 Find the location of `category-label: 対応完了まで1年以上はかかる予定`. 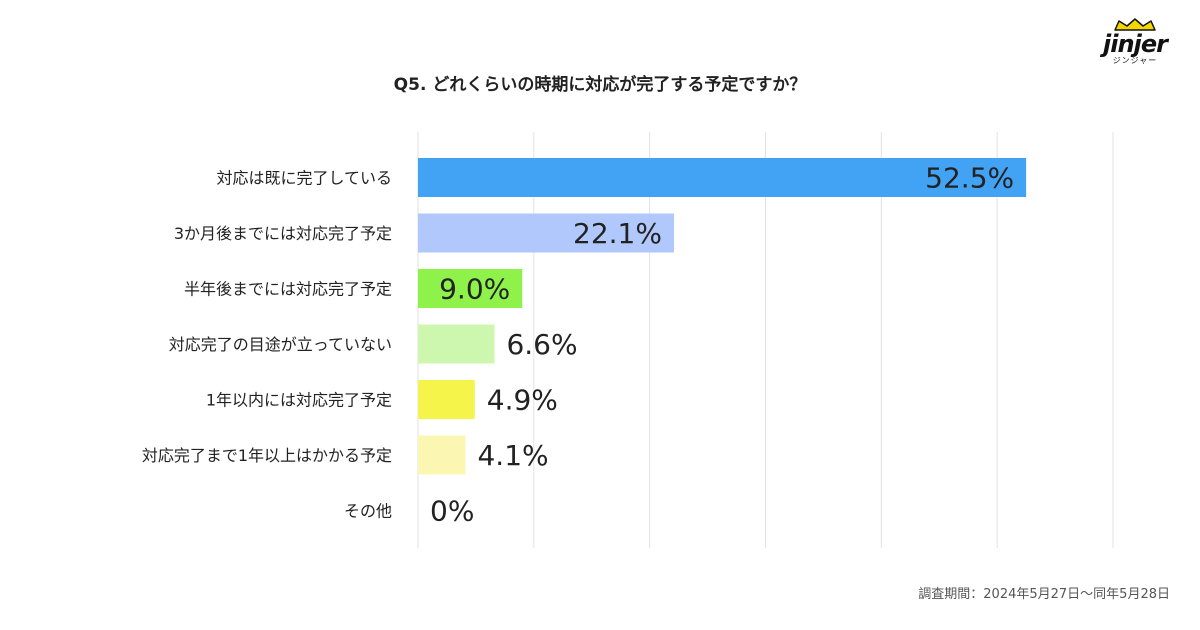

category-label: 対応完了まで1年以上はかかる予定 is located at coordinates (267, 455).